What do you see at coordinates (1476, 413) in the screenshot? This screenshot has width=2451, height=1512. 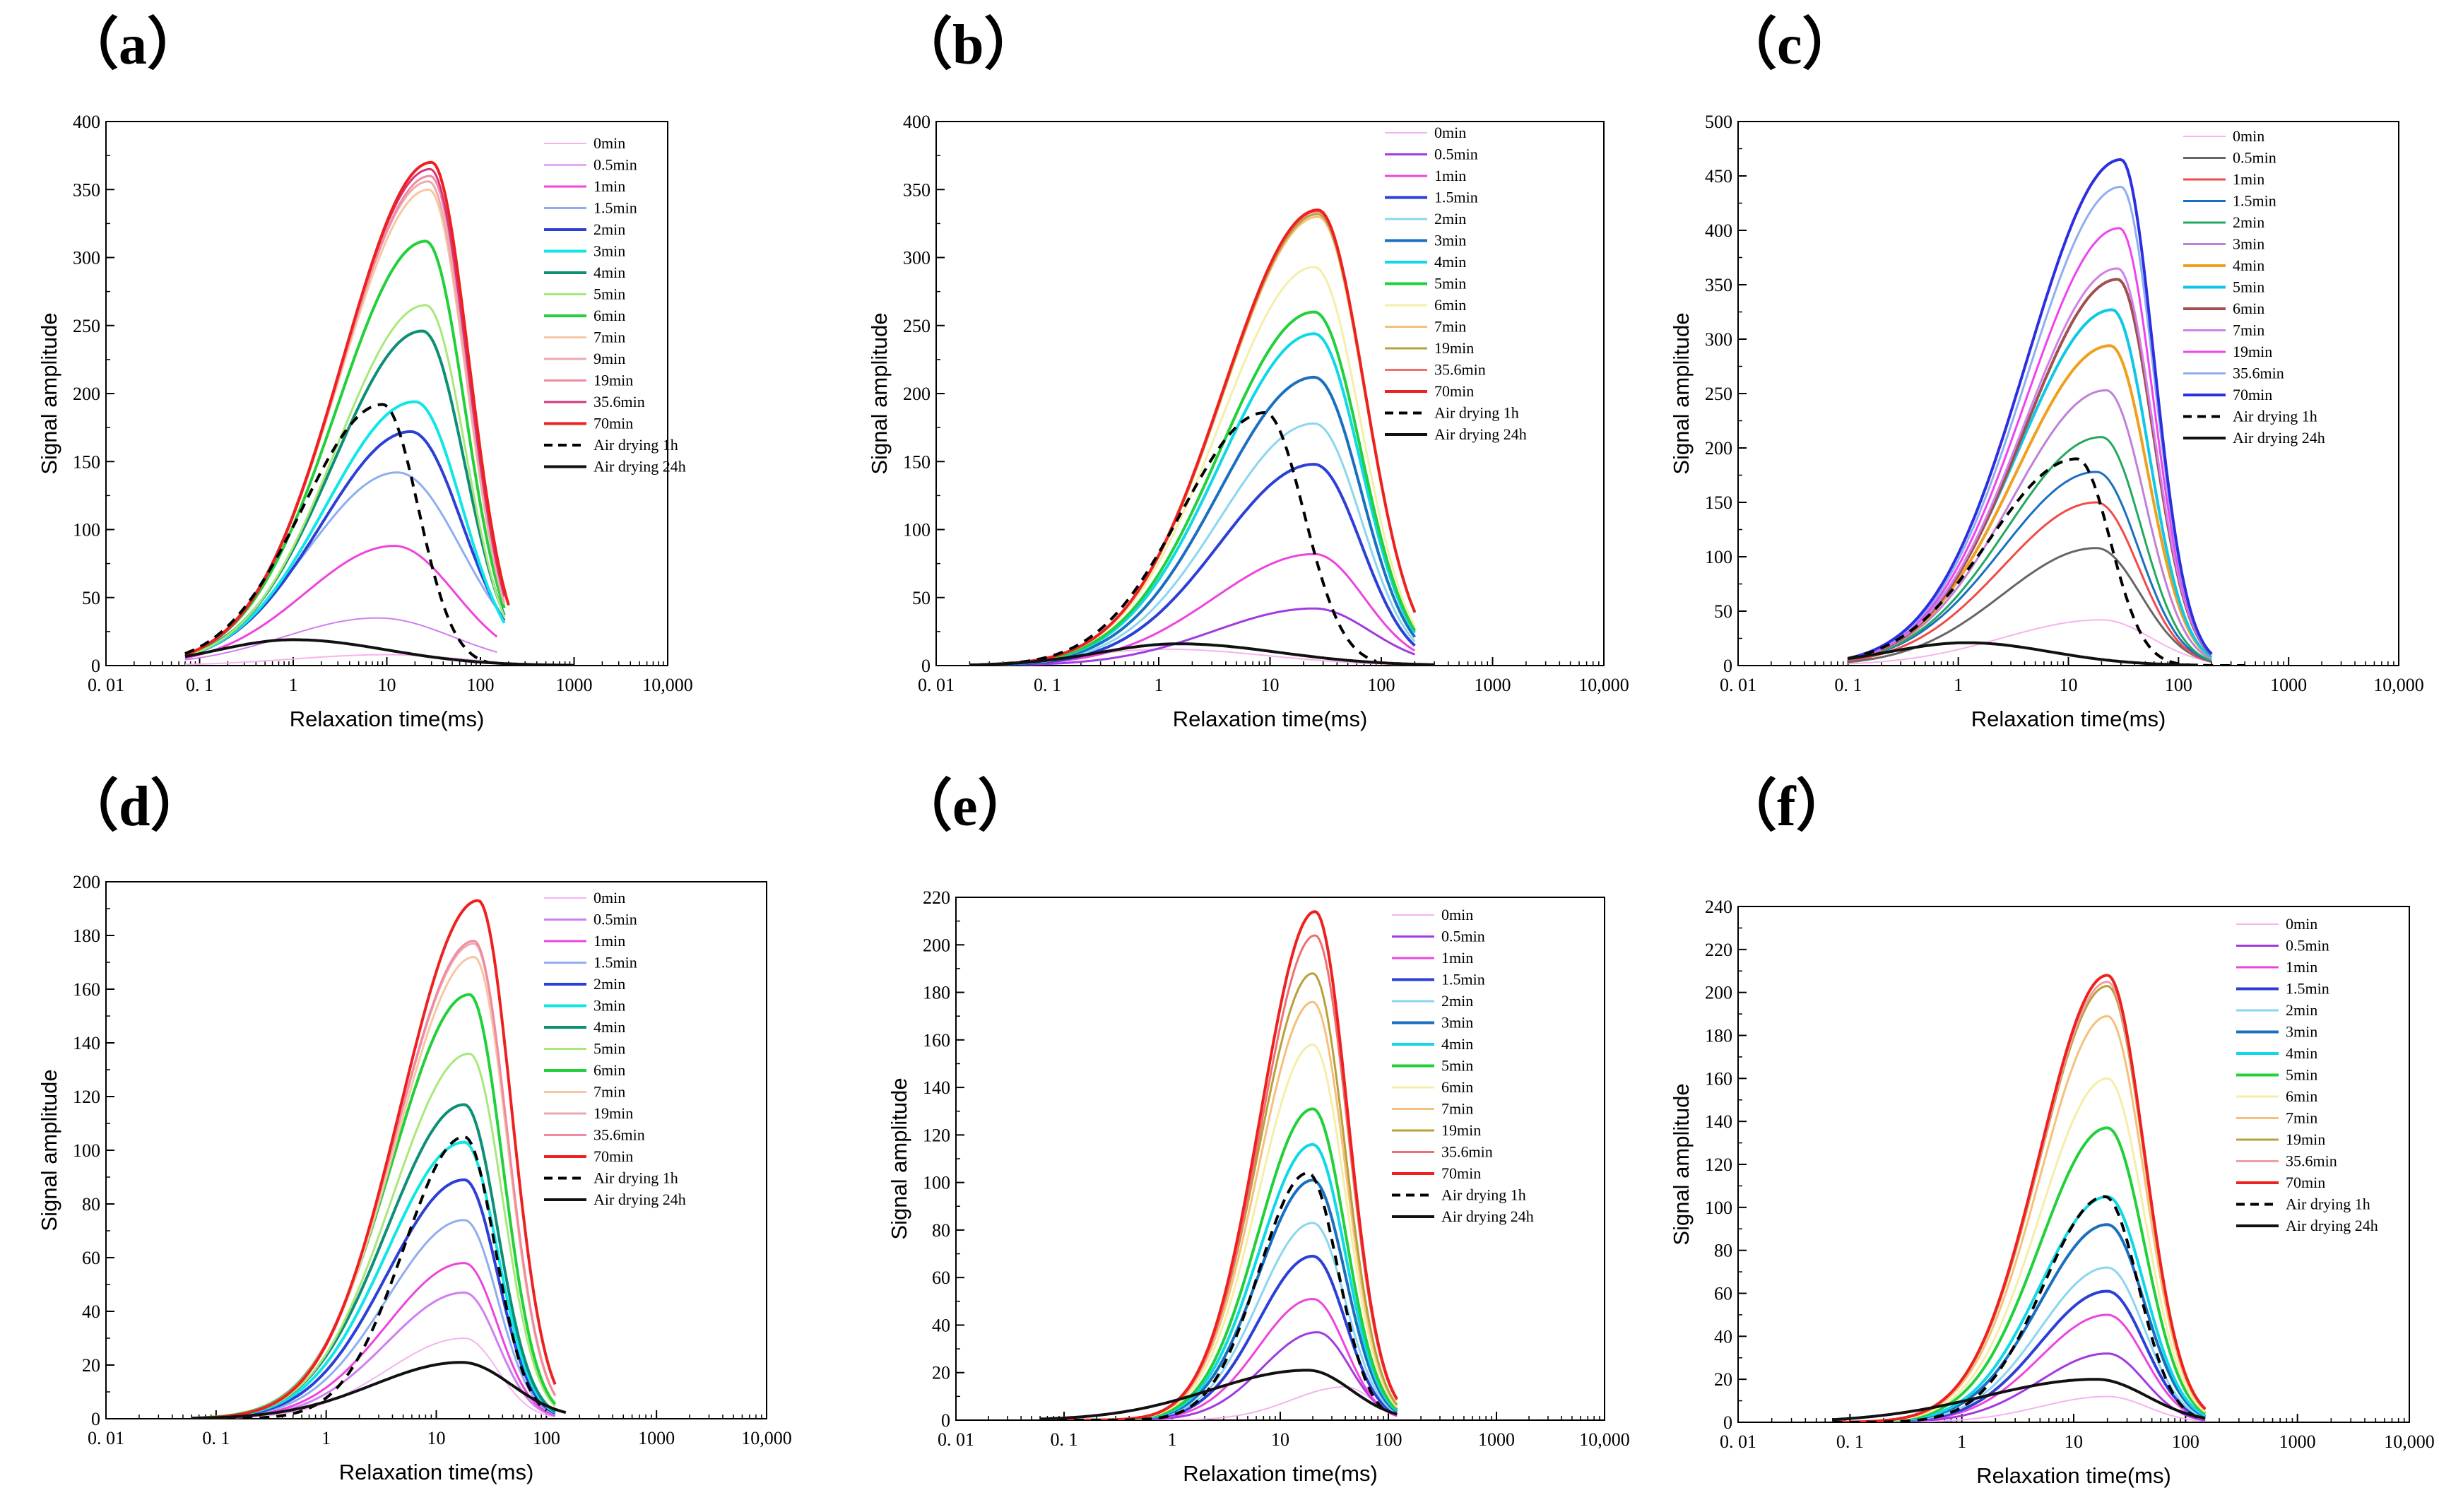 I see `legend-label: Air drying 1h` at bounding box center [1476, 413].